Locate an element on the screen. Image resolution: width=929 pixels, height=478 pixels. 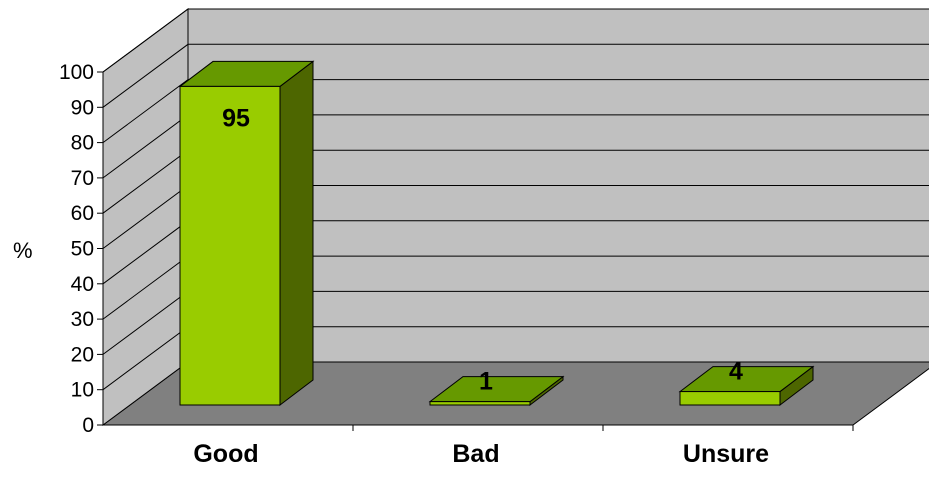
data-label: 1 is located at coordinates (486, 382).